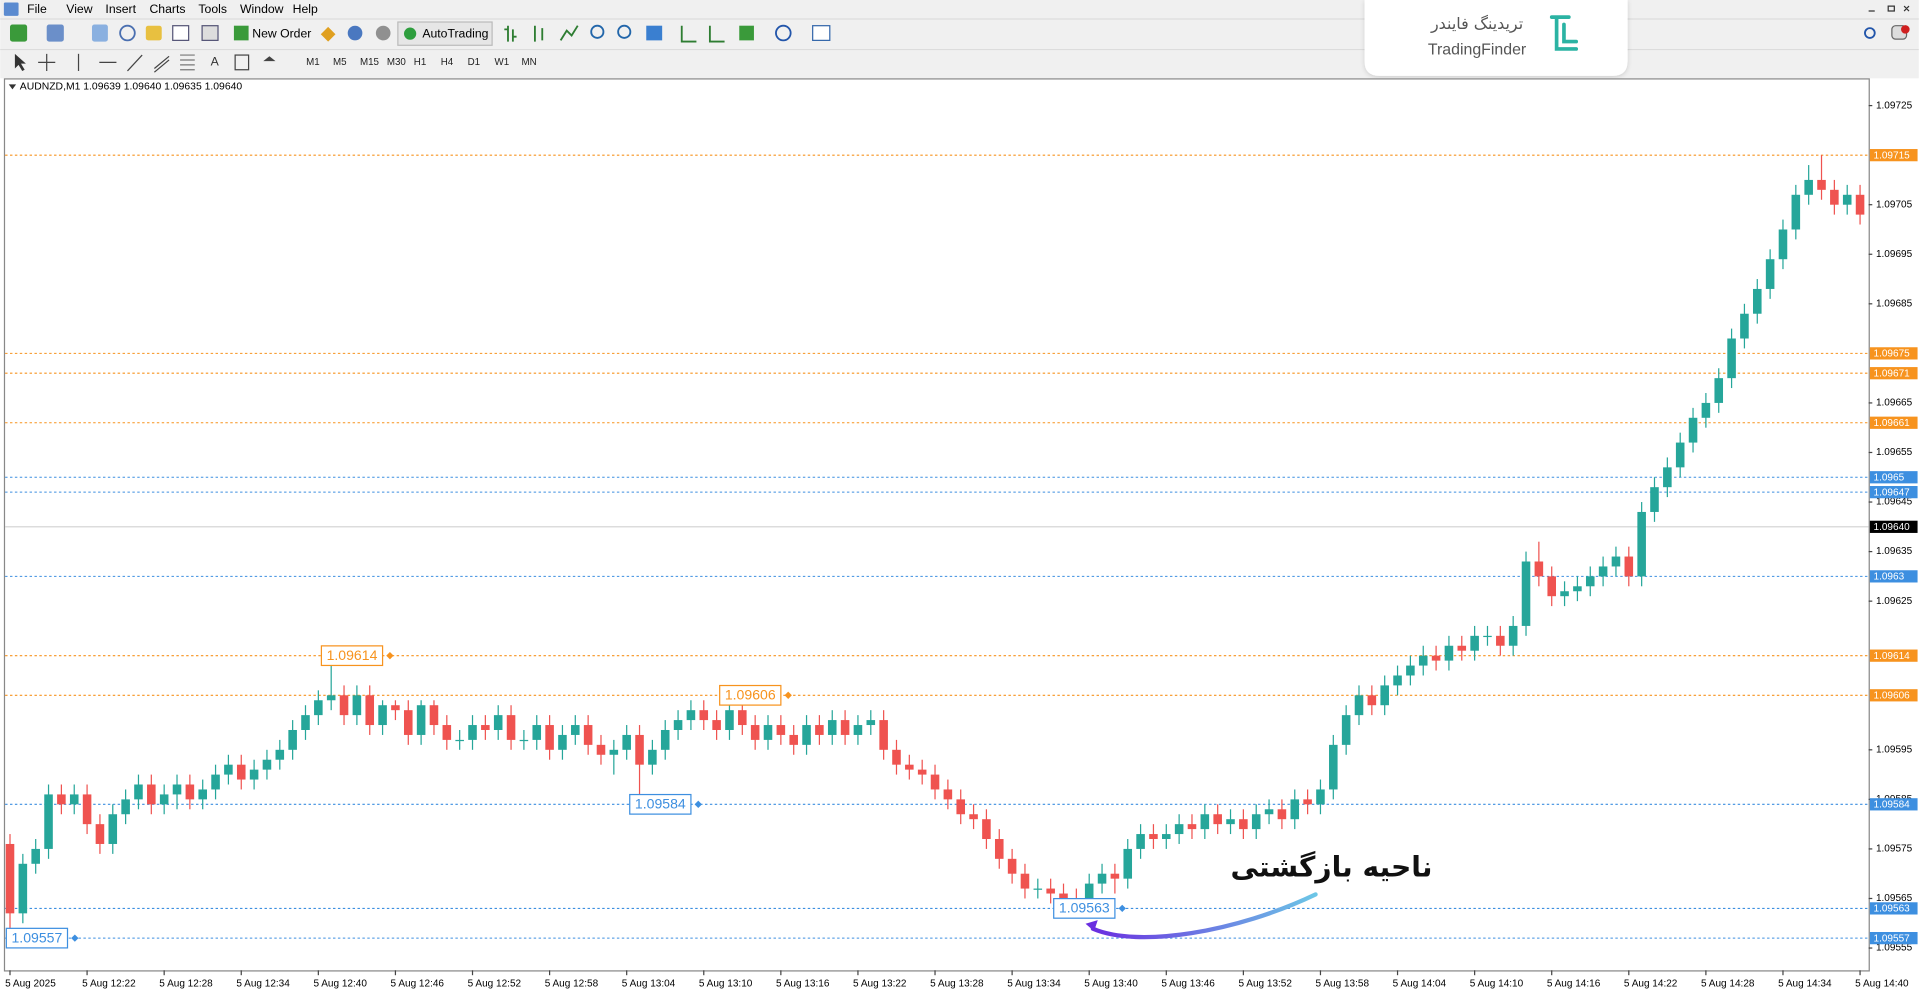  What do you see at coordinates (242, 62) in the screenshot?
I see `label-button` at bounding box center [242, 62].